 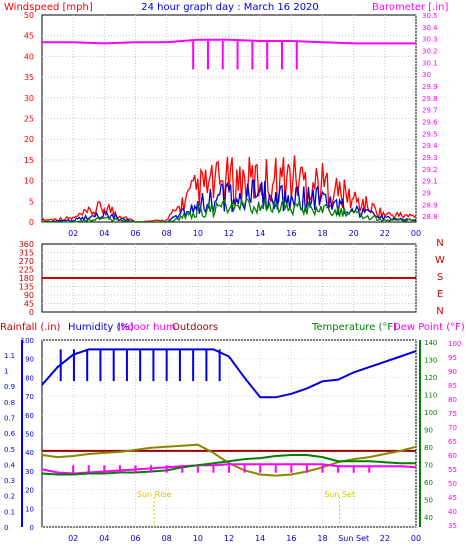 I want to click on baro-y-tick: 29.6, so click(x=430, y=122).